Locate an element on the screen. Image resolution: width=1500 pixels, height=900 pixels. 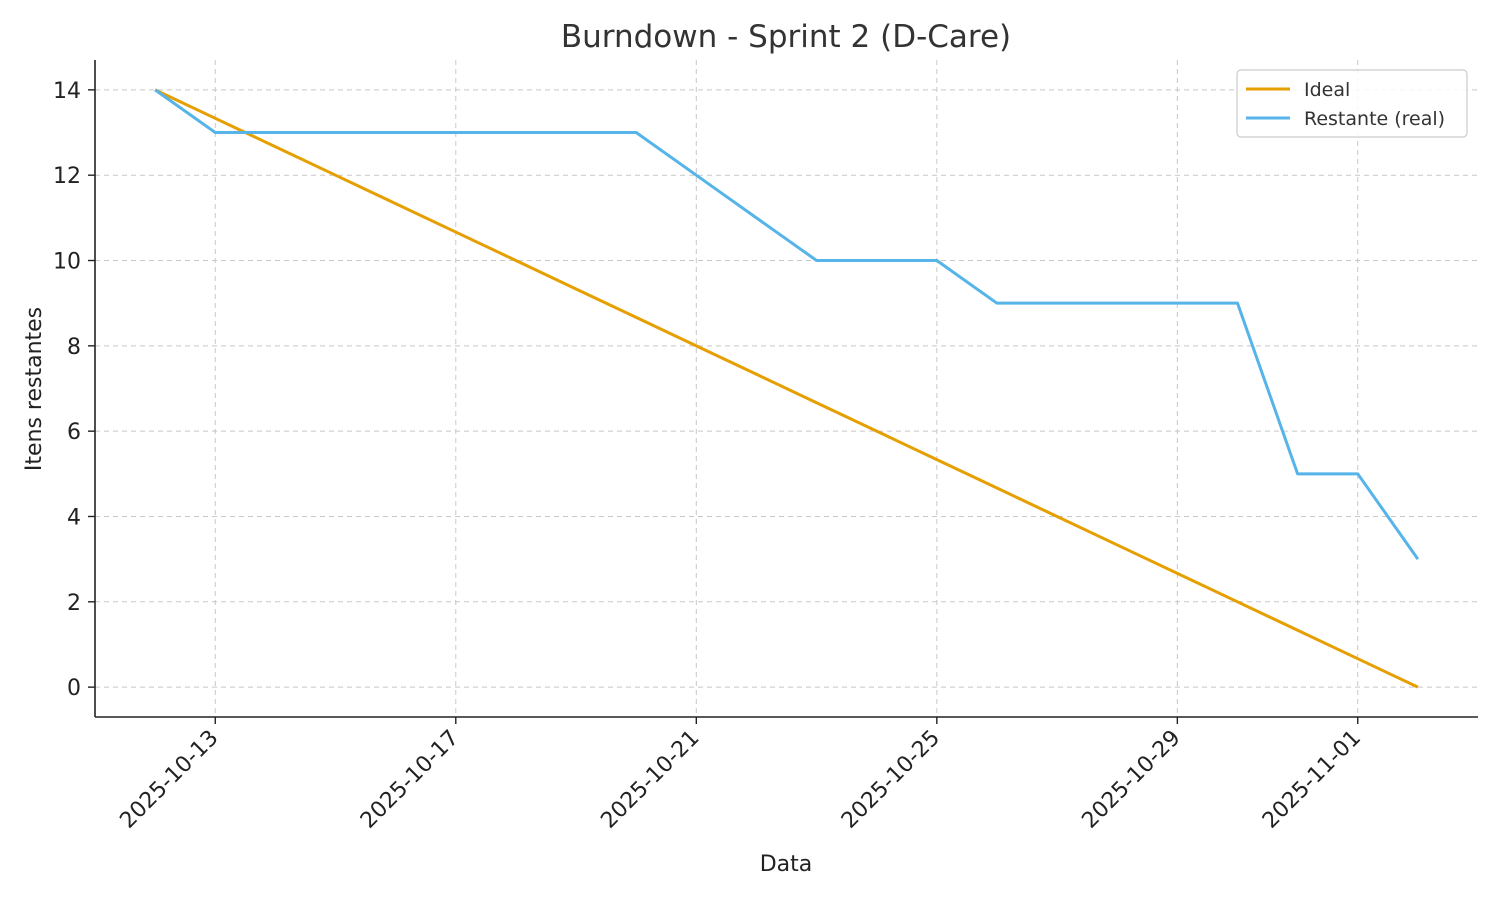
x-tick-label-2025-10-17: 2025-10-17 is located at coordinates (410, 780).